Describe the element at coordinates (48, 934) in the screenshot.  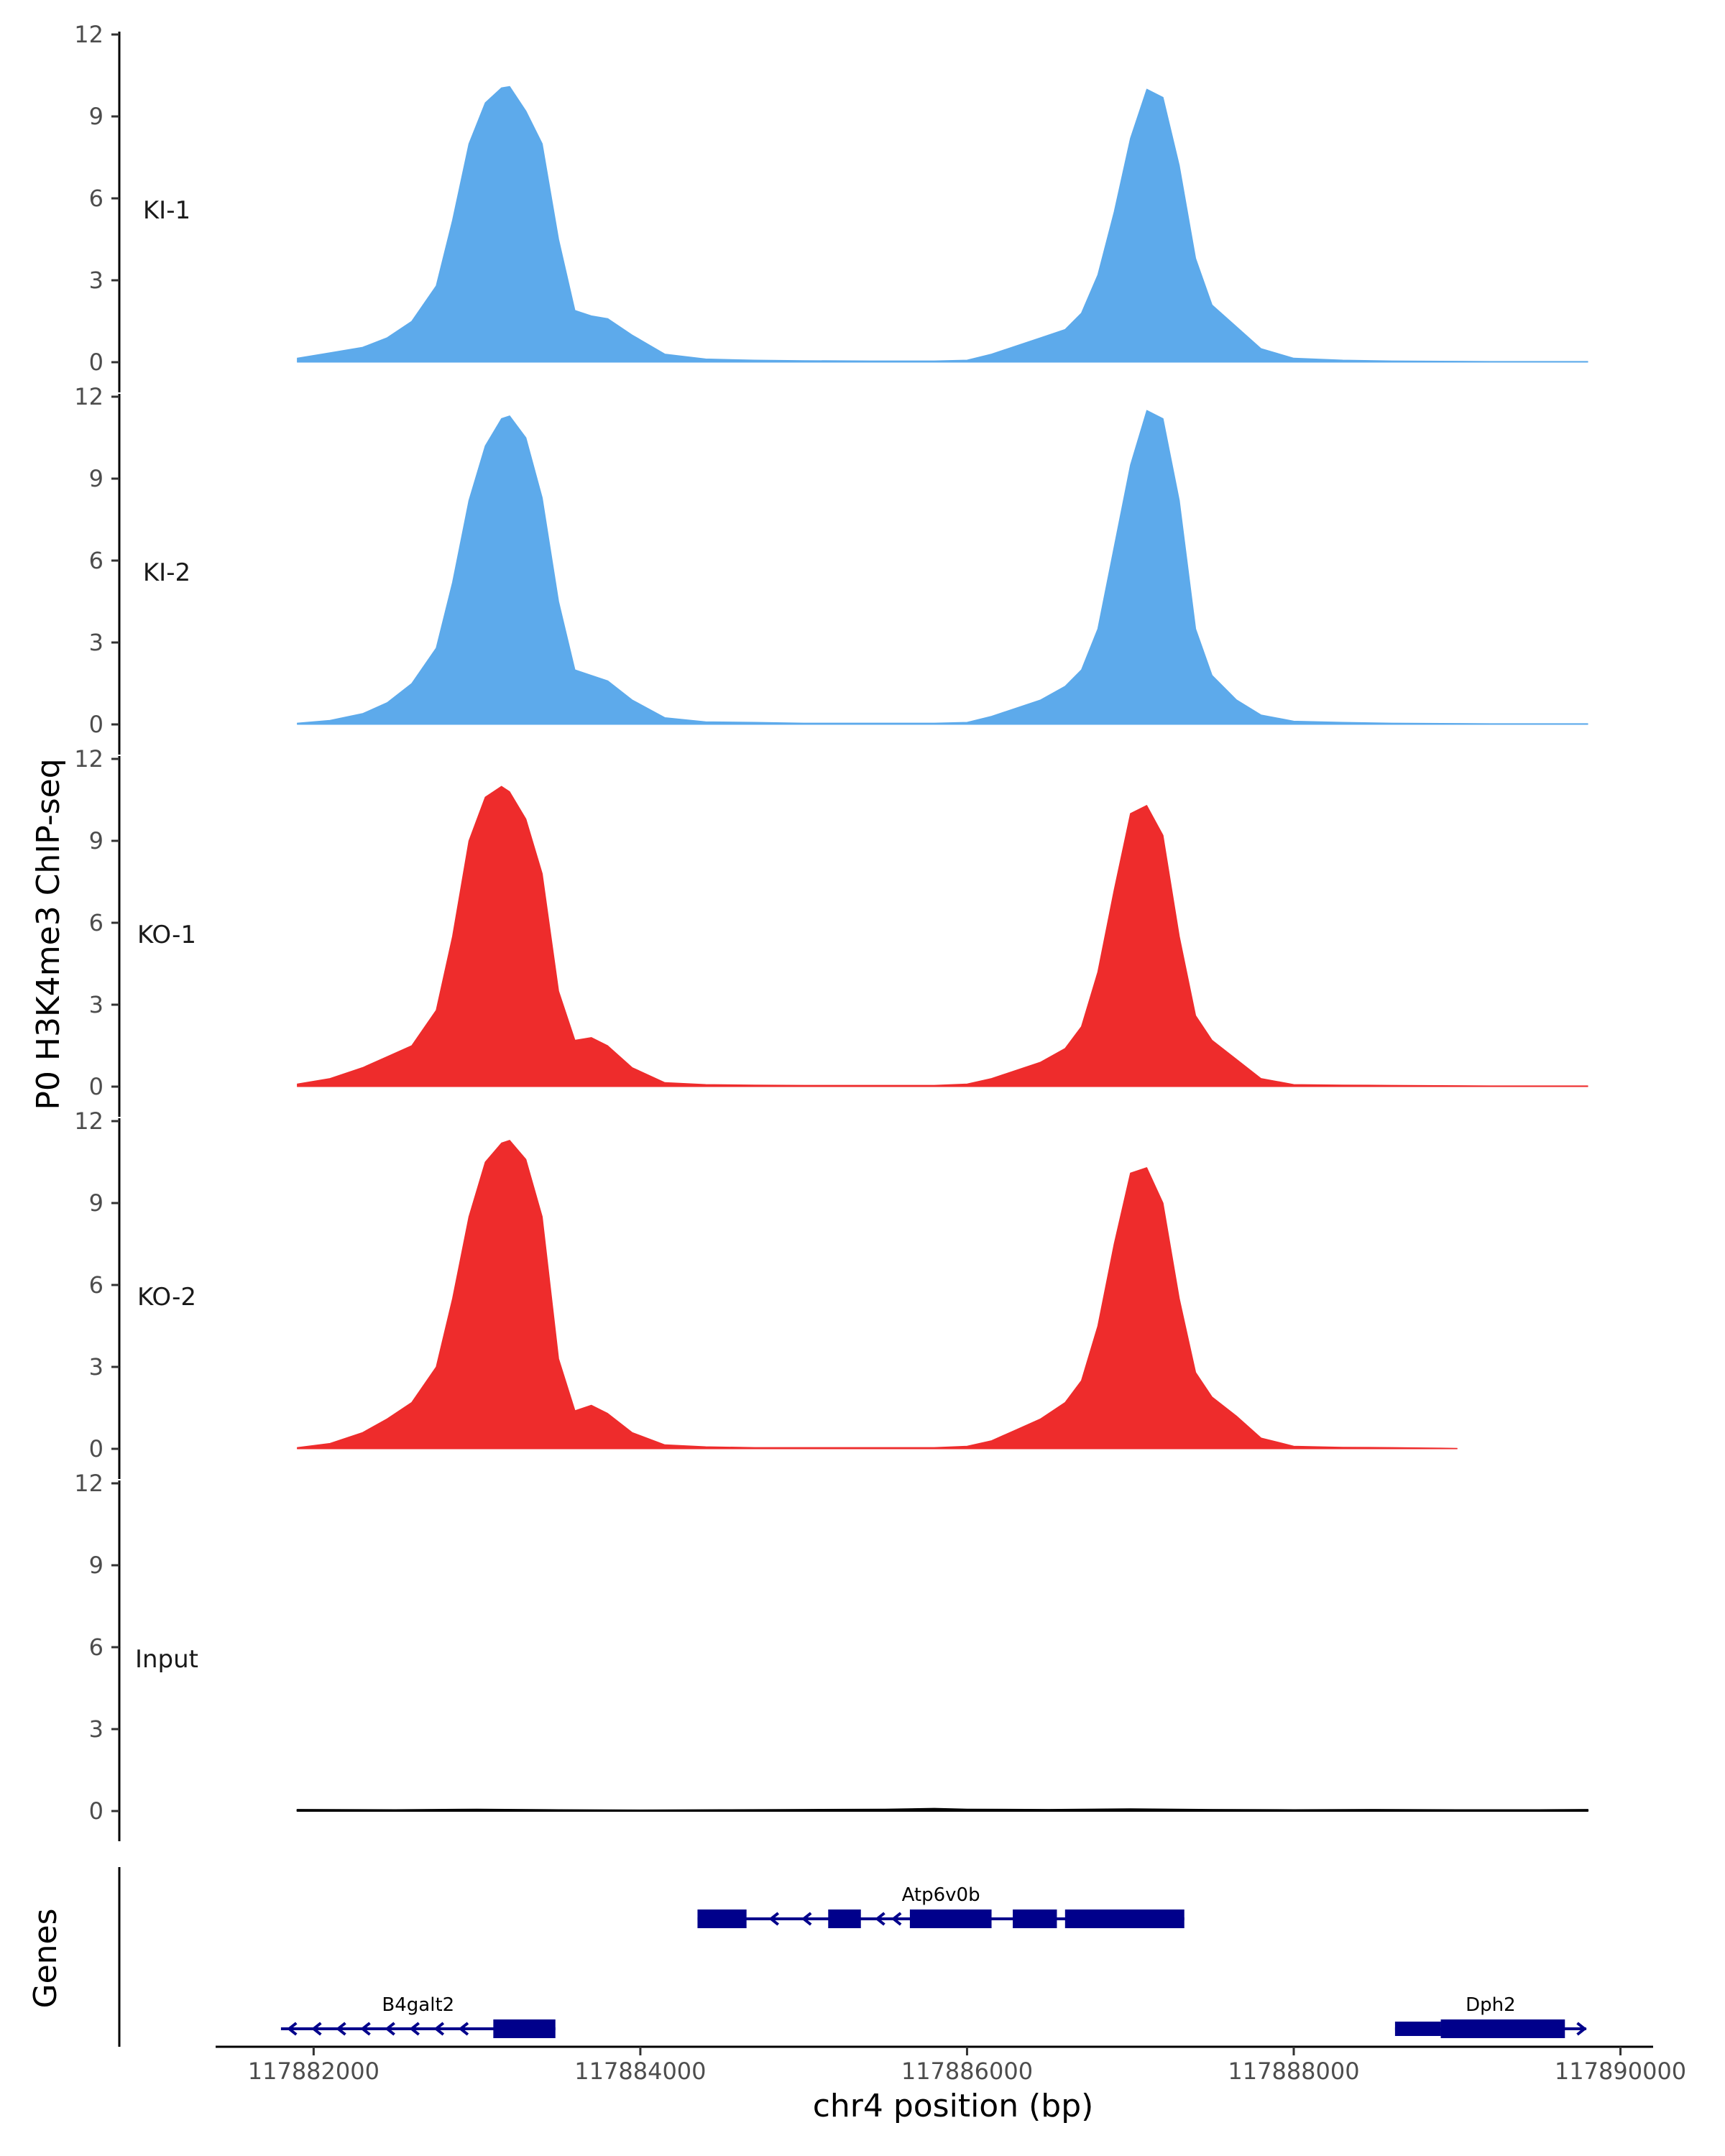
I see `y-axis-title: P0 H3K4me3 ChIP-seq` at that location.